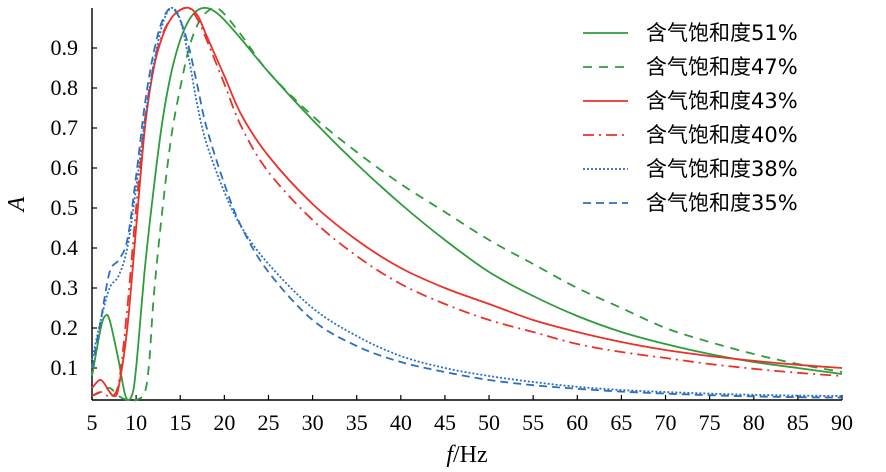  I want to click on legend-label: 含气饱和度35%, so click(722, 203).